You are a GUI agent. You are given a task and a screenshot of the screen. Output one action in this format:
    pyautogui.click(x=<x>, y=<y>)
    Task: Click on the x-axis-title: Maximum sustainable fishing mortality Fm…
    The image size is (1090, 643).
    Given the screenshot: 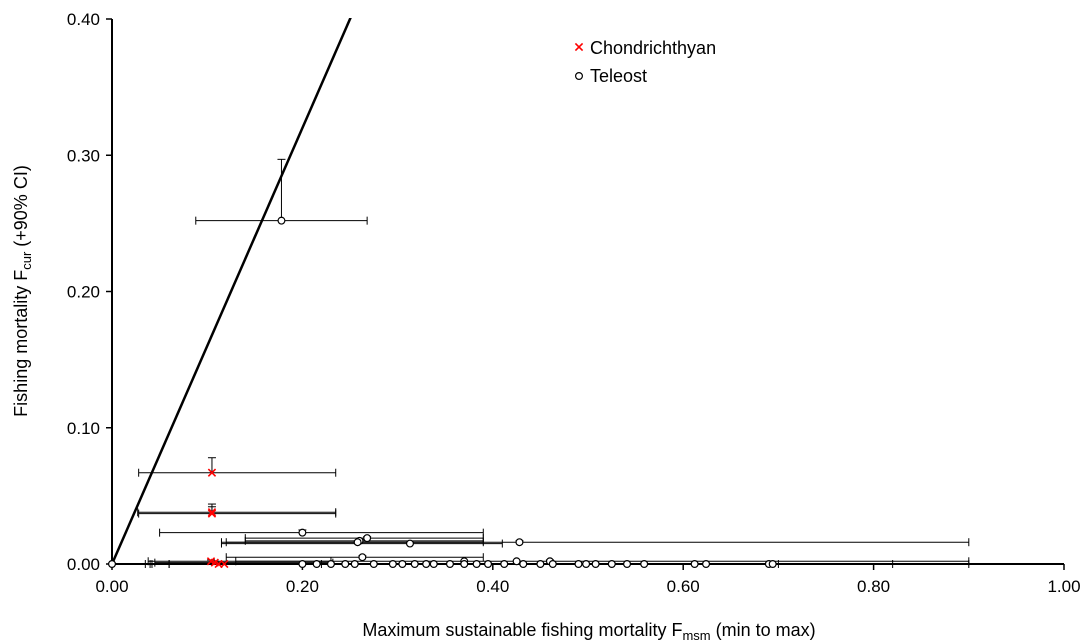 What is the action you would take?
    pyautogui.click(x=588, y=631)
    